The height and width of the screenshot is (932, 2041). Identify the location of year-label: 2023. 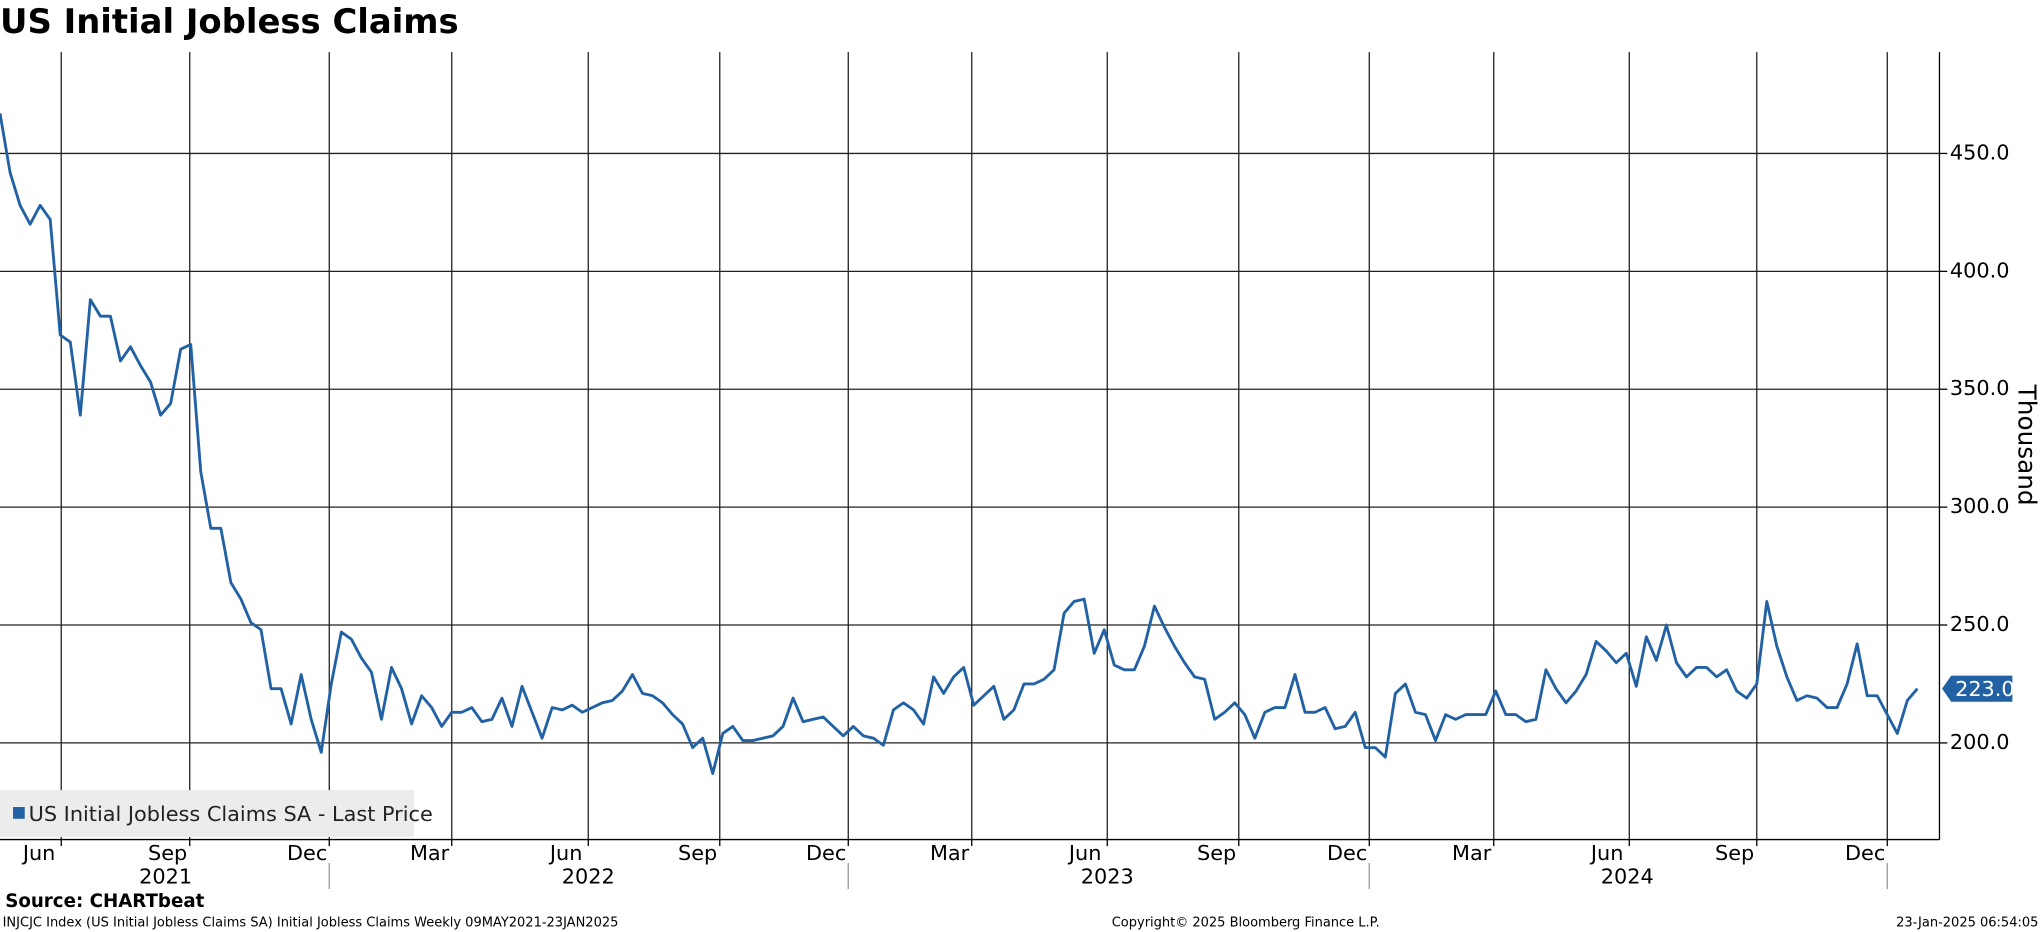
(1107, 876).